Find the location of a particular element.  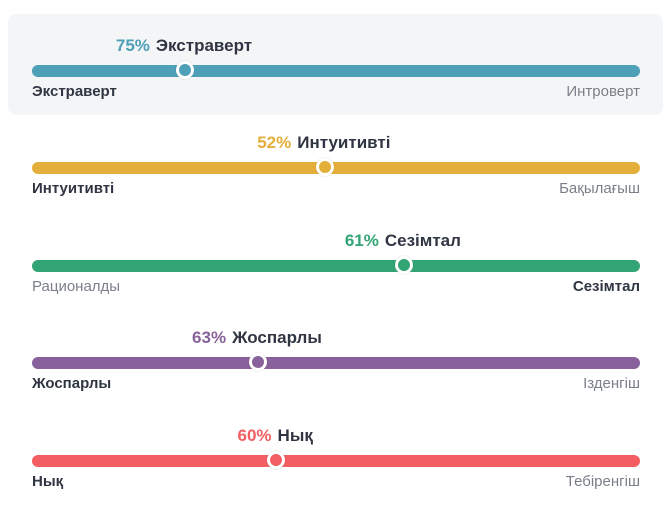

trait-name: Интуитивті is located at coordinates (344, 142).